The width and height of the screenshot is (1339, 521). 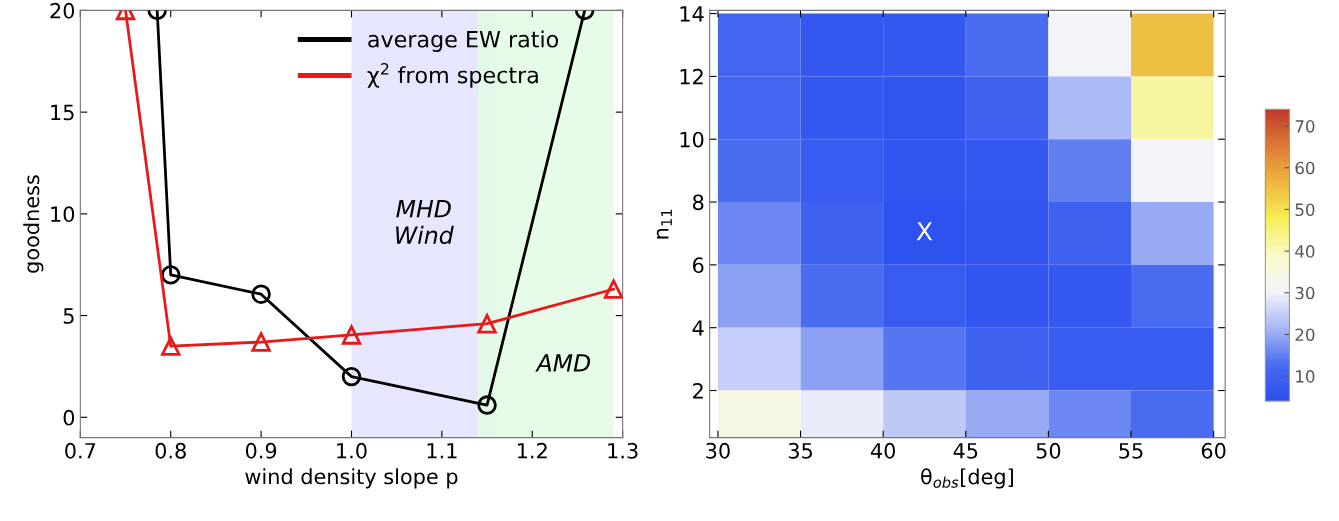 I want to click on y-tick-label: 6, so click(x=698, y=265).